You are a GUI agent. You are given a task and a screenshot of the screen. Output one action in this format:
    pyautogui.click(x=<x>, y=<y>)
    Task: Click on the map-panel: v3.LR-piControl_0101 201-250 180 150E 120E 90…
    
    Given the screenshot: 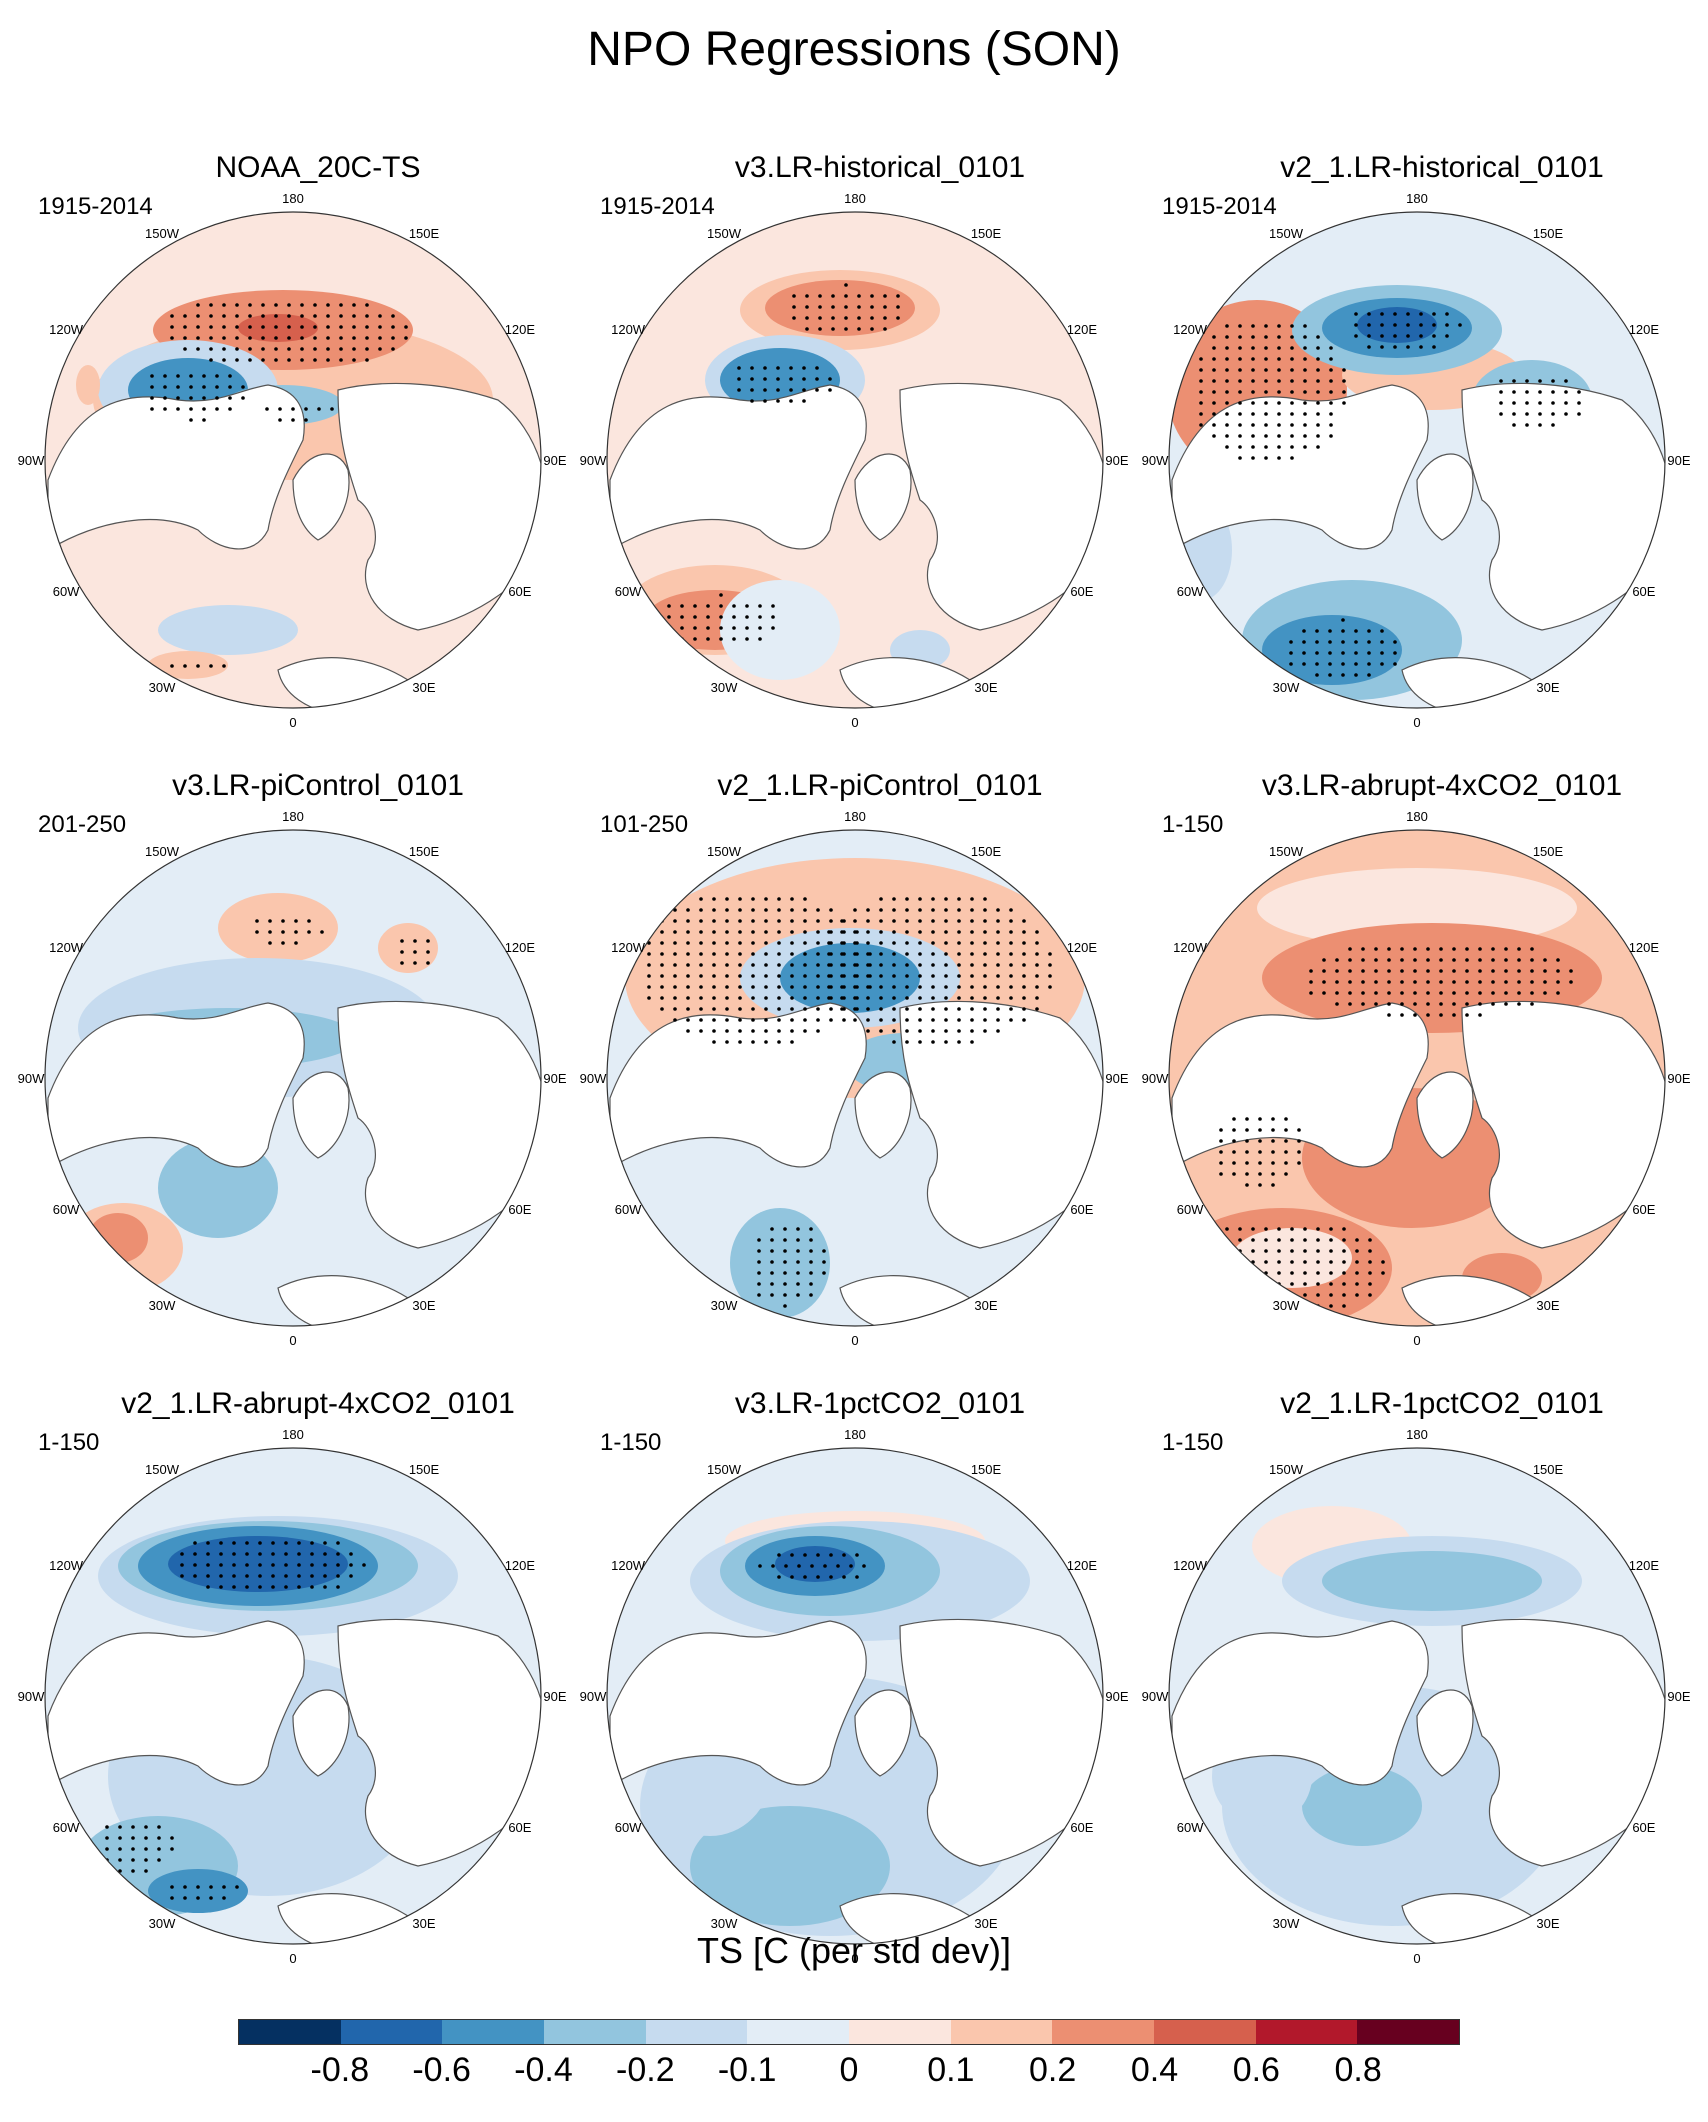 What is the action you would take?
    pyautogui.click(x=308, y=1068)
    